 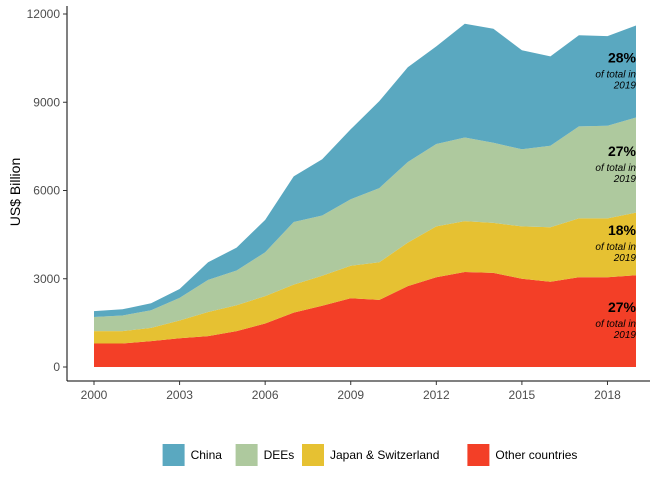 I want to click on legend-label: DEEs, so click(x=279, y=455).